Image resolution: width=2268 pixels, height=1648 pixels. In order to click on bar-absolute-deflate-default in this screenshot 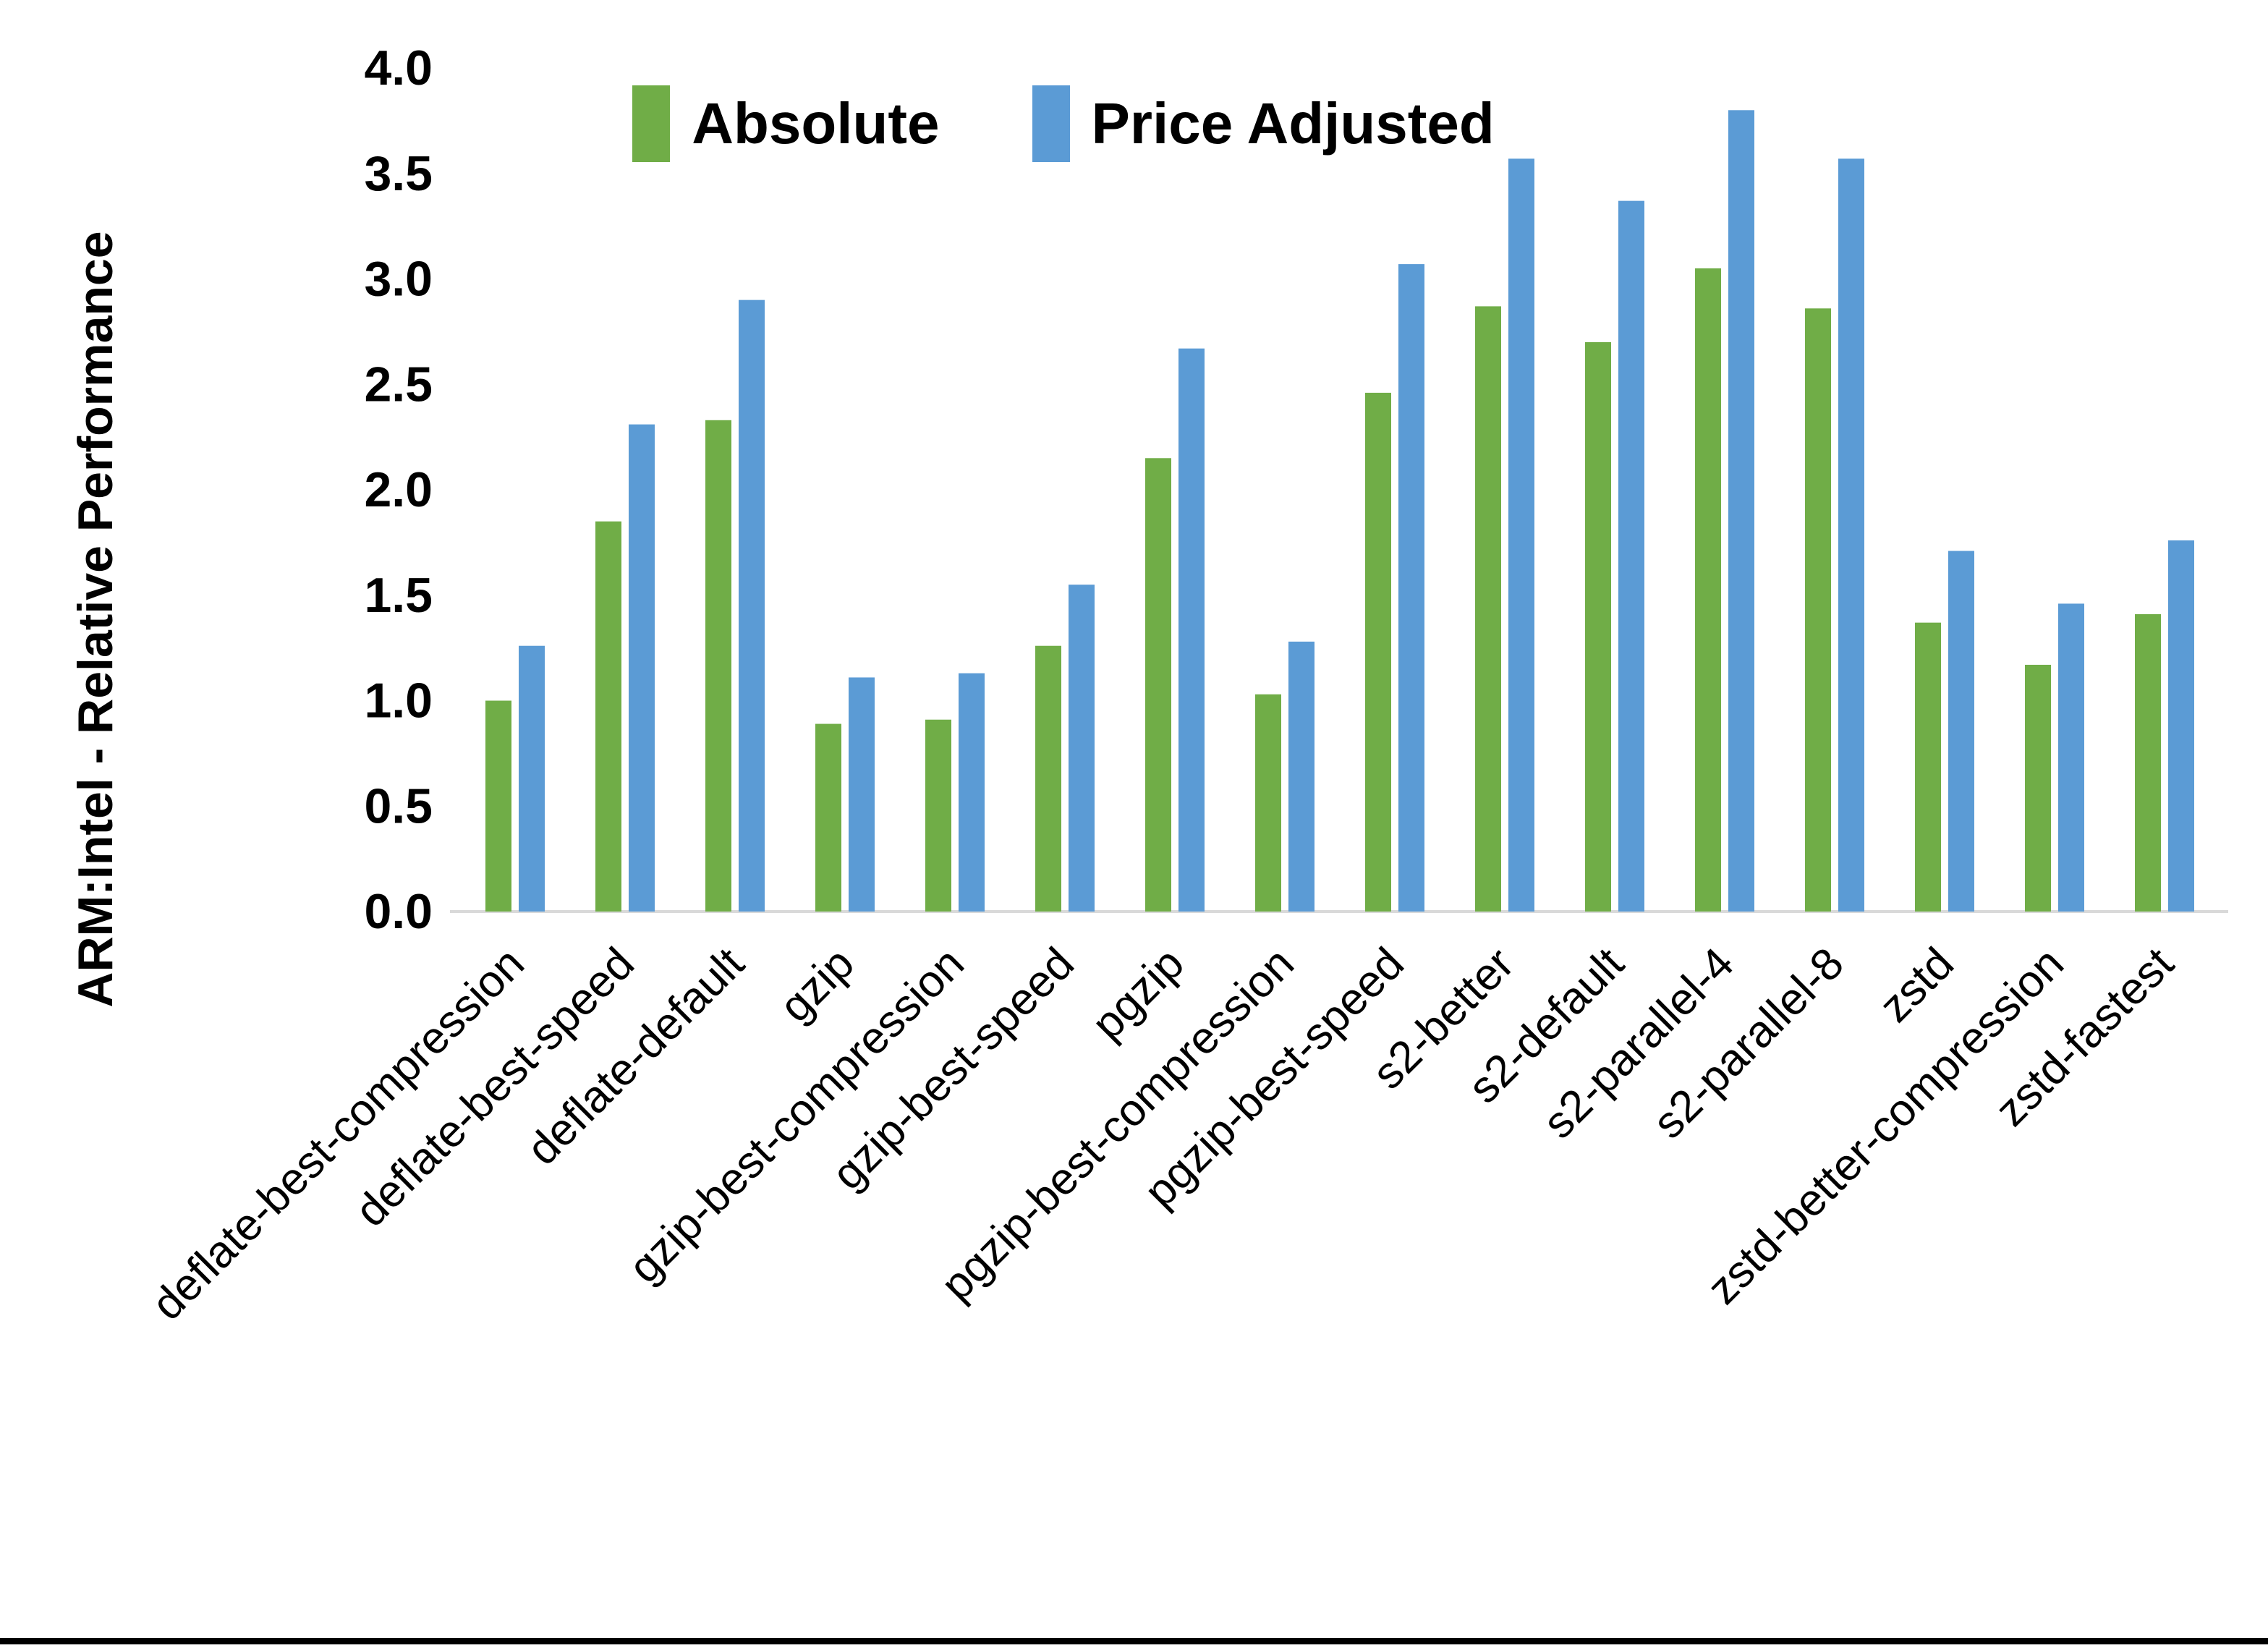, I will do `click(718, 666)`.